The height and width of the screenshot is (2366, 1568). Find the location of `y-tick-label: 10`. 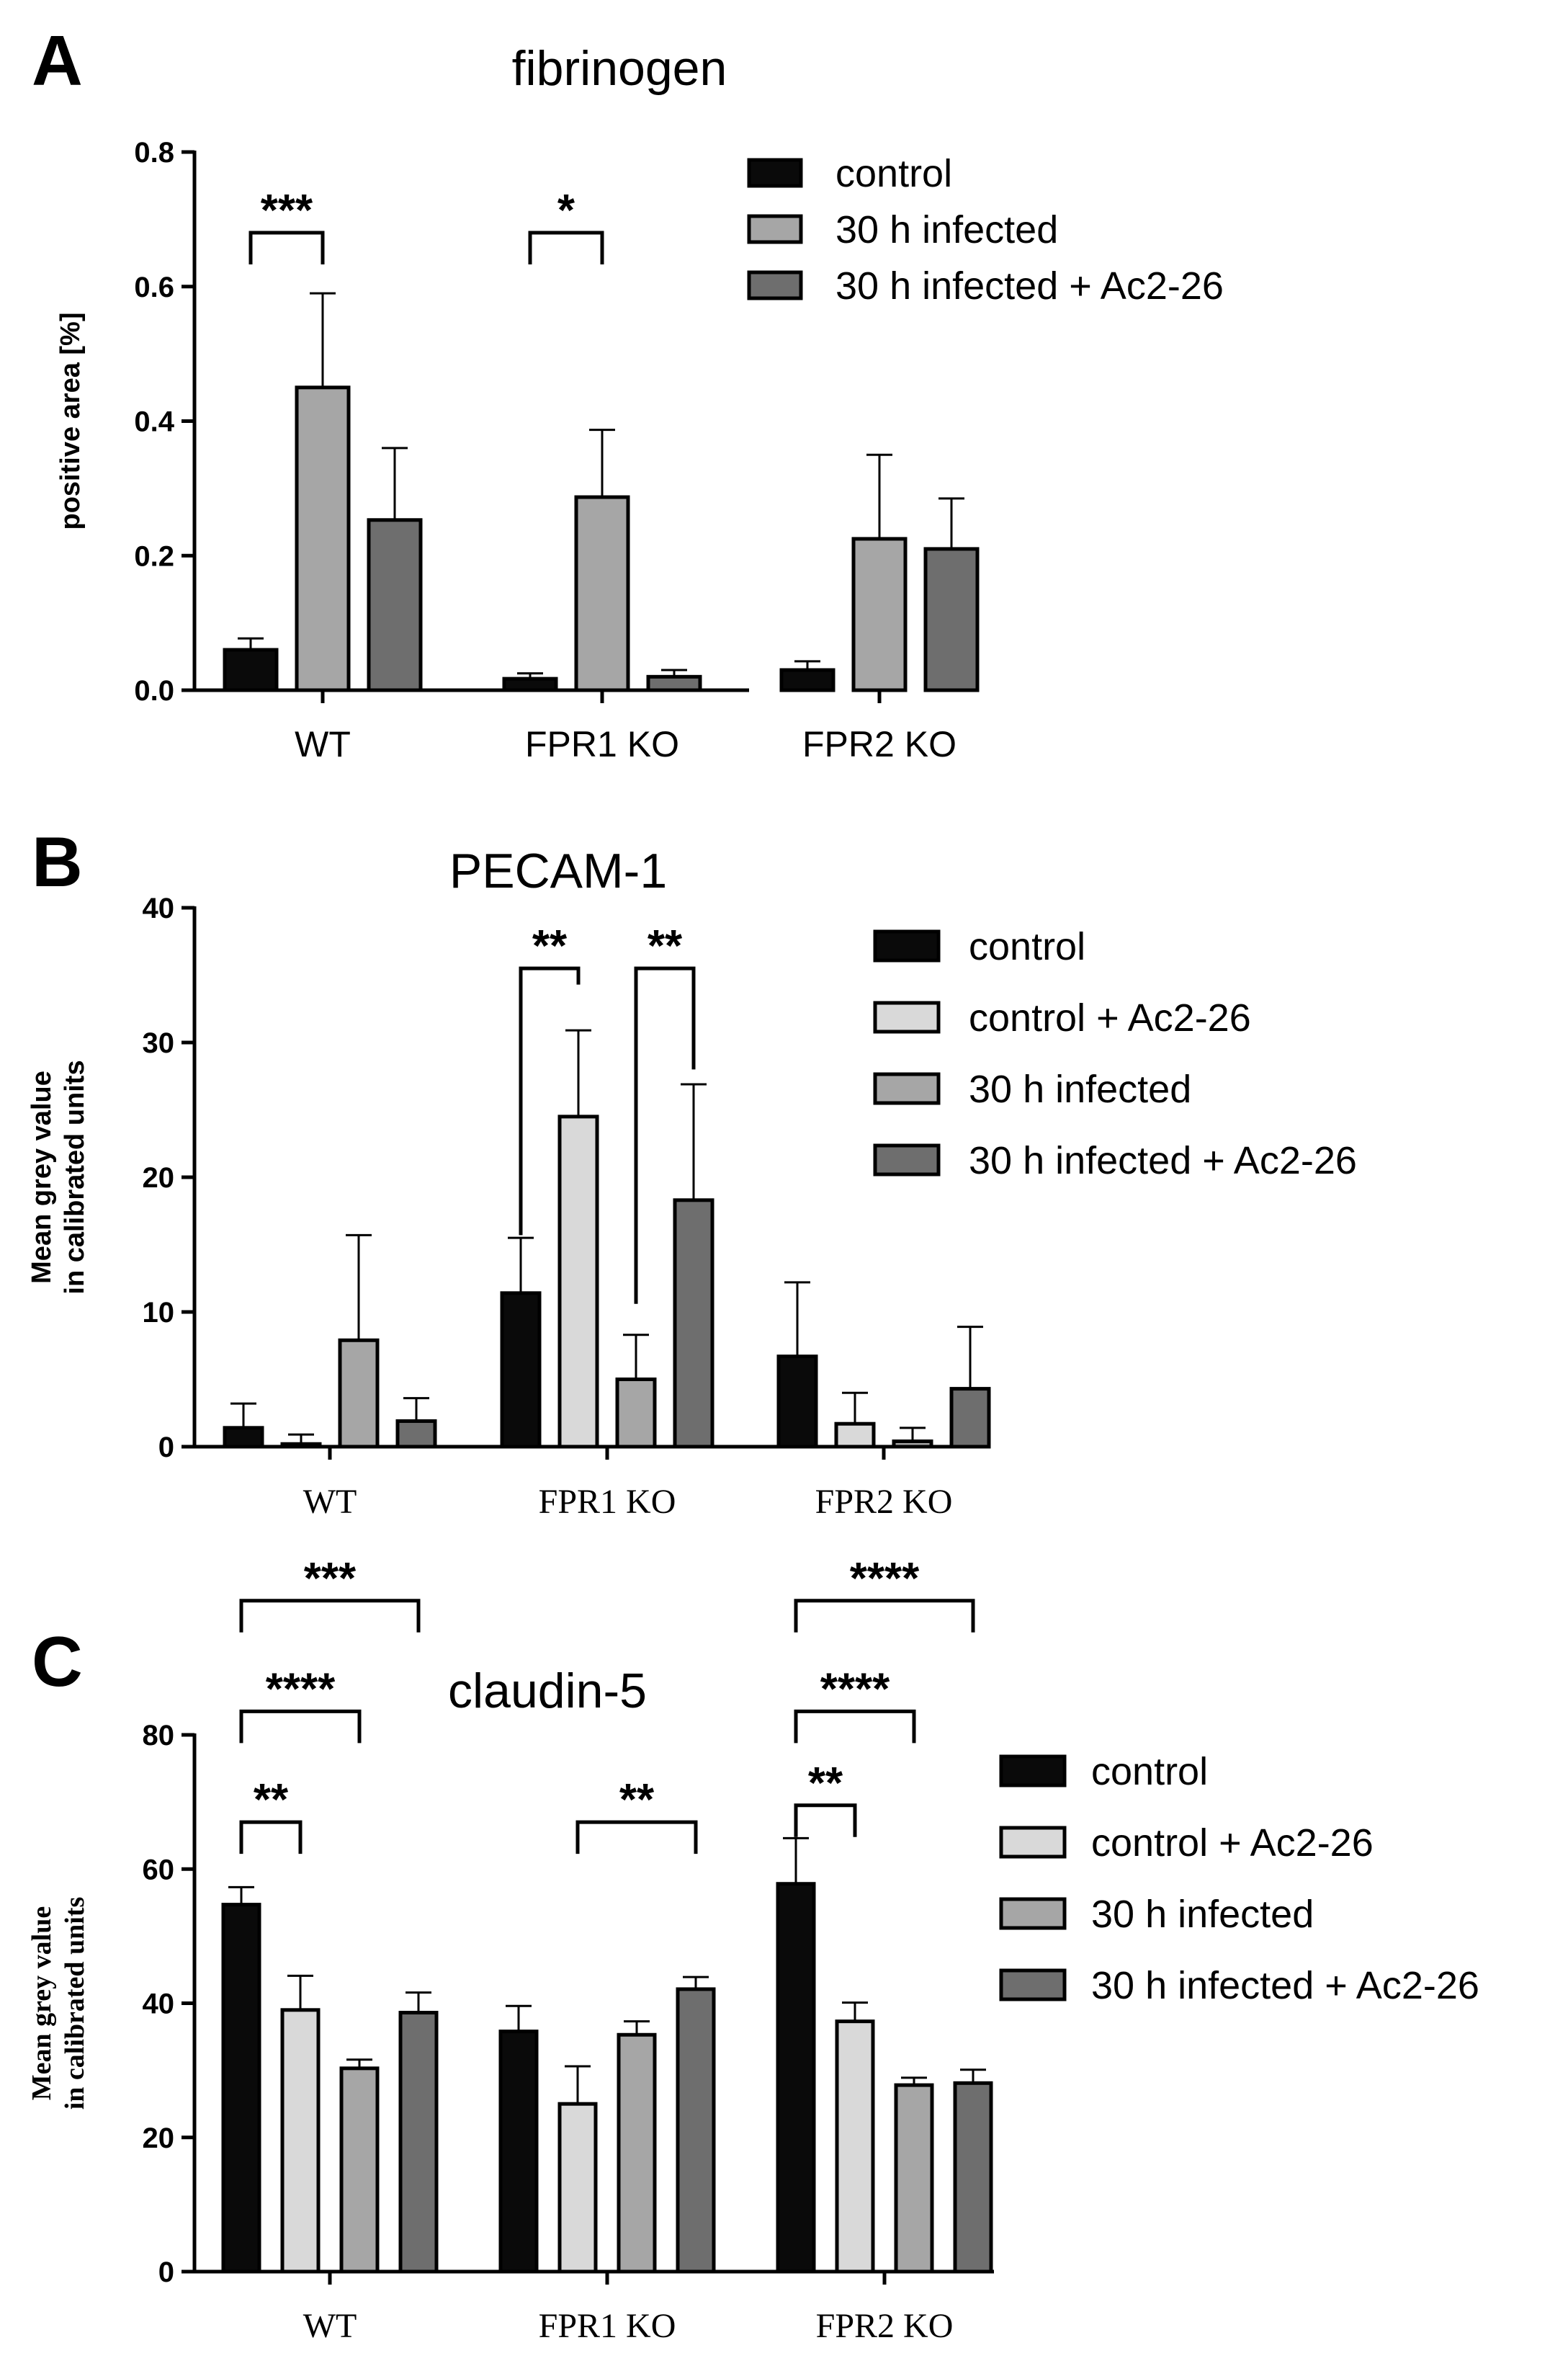

y-tick-label: 10 is located at coordinates (159, 1313).